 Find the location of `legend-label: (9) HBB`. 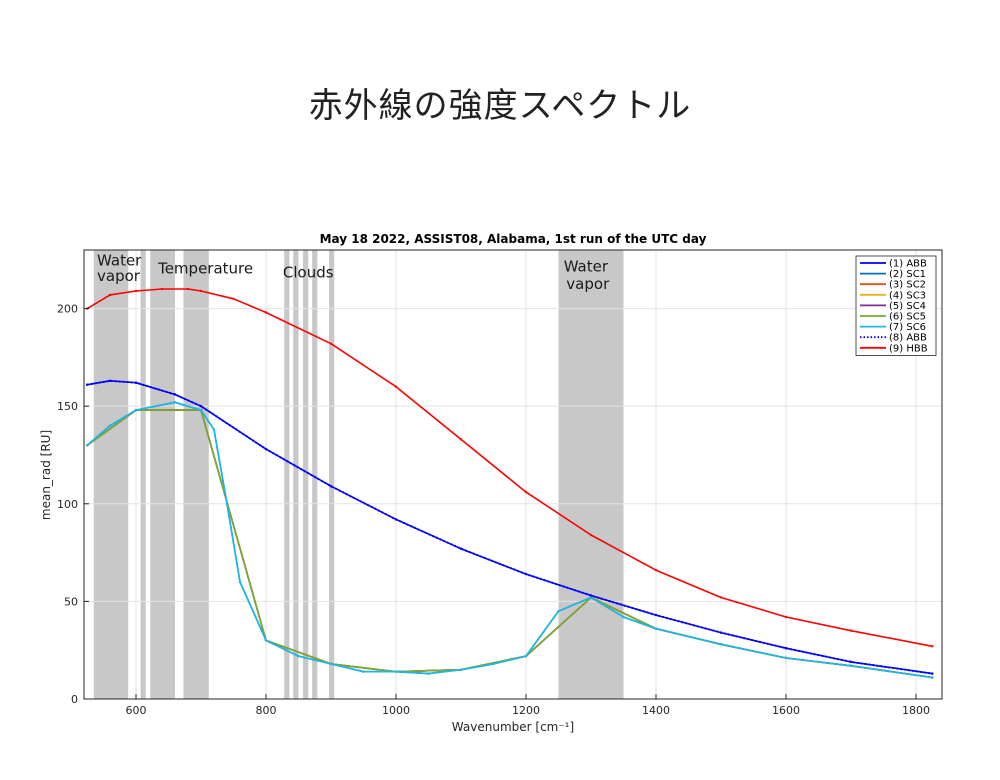

legend-label: (9) HBB is located at coordinates (908, 348).